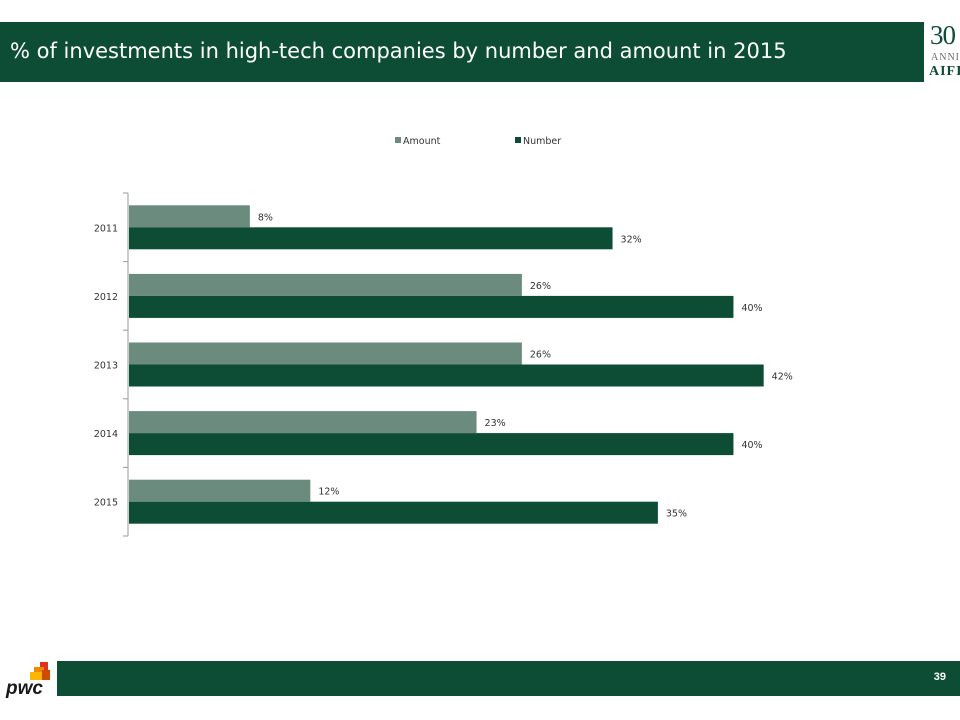 The height and width of the screenshot is (720, 960). What do you see at coordinates (631, 239) in the screenshot?
I see `data-label-number-2011: 32%` at bounding box center [631, 239].